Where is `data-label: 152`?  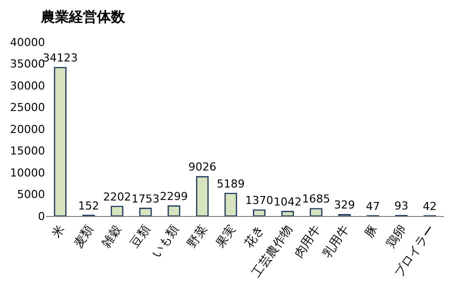 data-label: 152 is located at coordinates (89, 205).